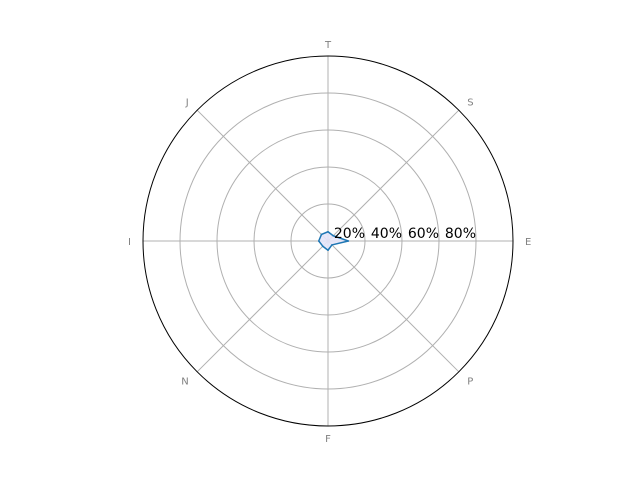  I want to click on spoke-P, so click(393, 306).